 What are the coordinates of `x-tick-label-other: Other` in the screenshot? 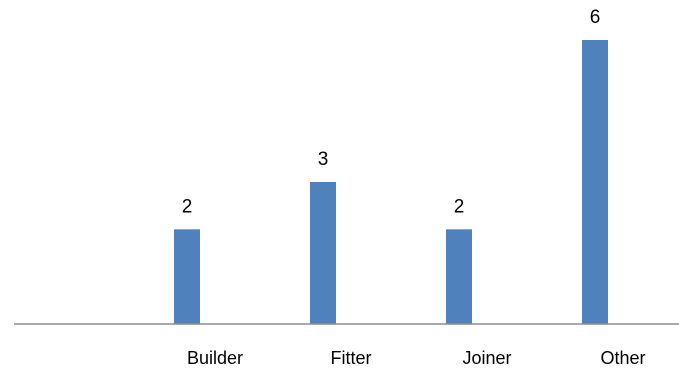 It's located at (622, 358).